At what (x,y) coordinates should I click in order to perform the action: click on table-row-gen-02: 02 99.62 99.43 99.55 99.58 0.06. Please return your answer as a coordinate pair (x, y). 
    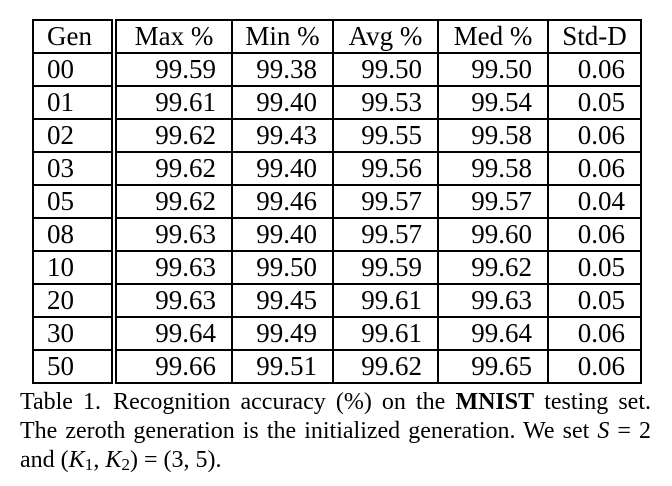
    Looking at the image, I should click on (337, 135).